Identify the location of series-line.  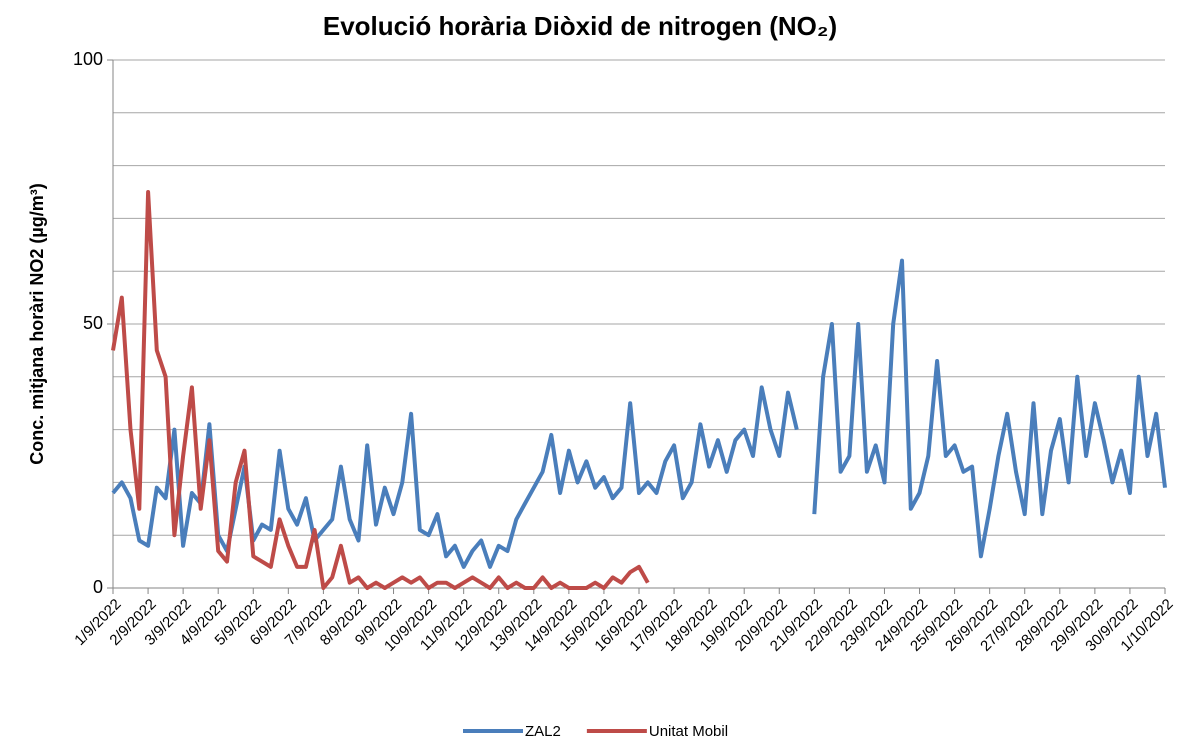
(989, 408).